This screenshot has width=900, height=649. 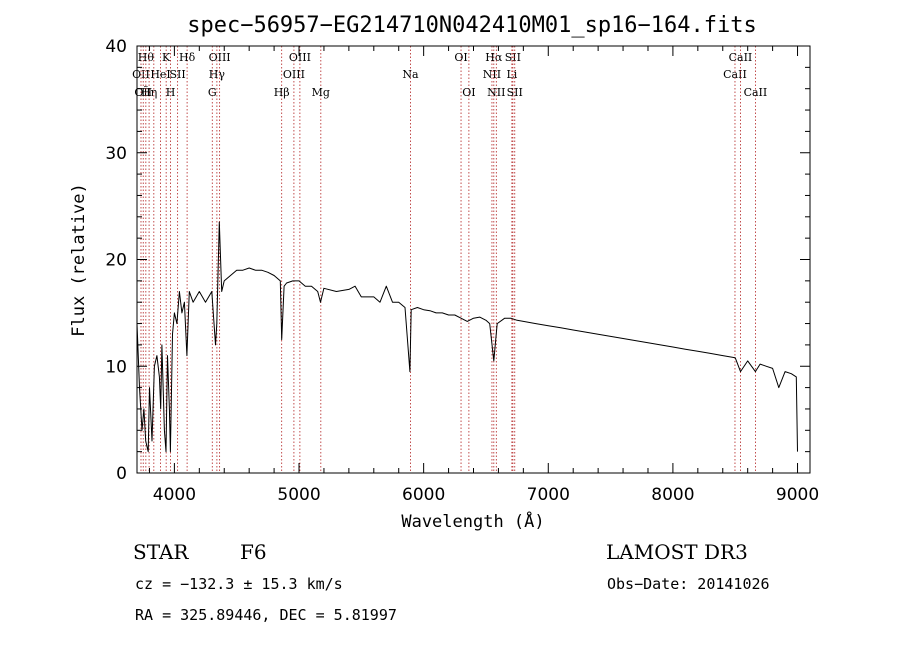 I want to click on spectral-line-label: G, so click(x=212, y=92).